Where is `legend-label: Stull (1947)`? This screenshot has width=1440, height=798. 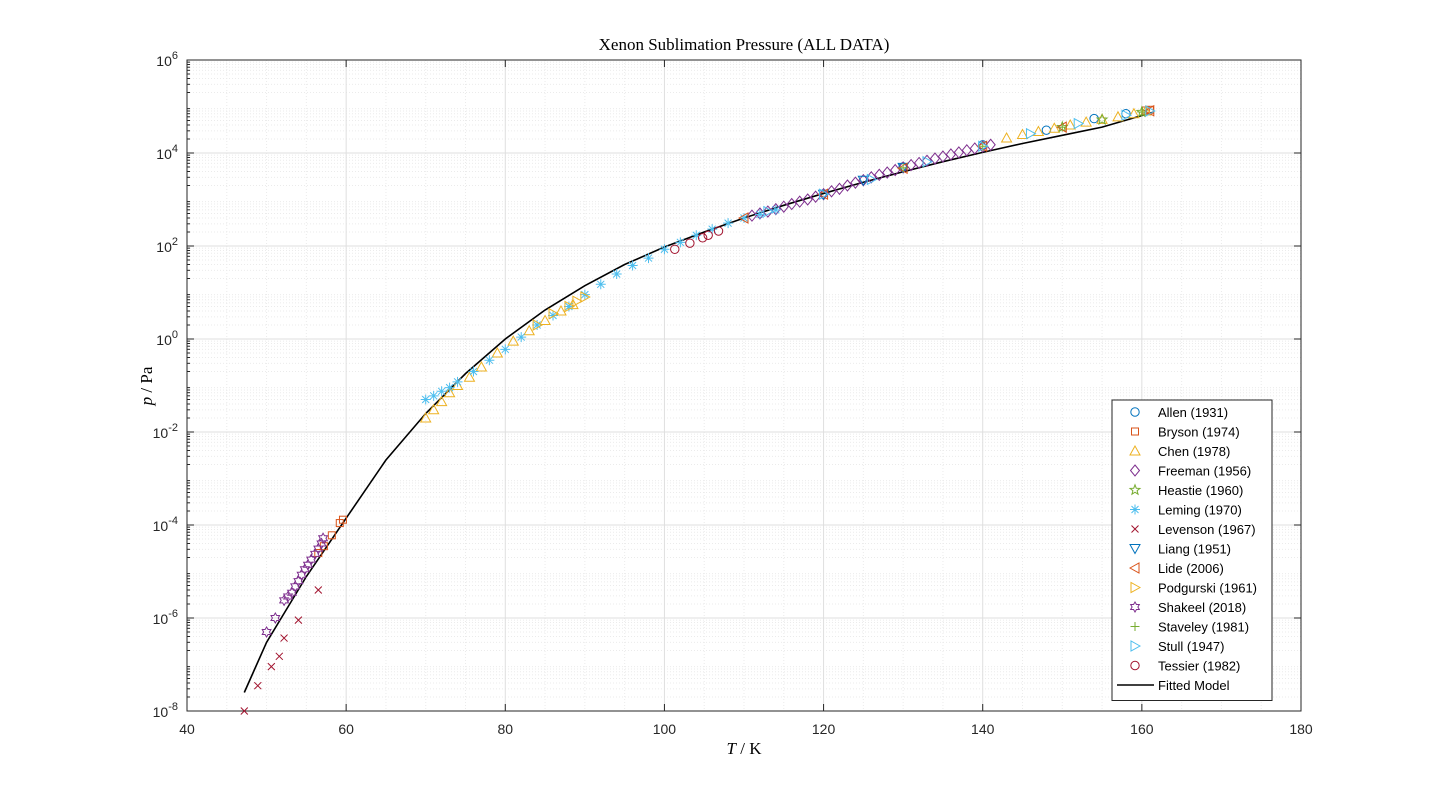
legend-label: Stull (1947) is located at coordinates (1191, 646).